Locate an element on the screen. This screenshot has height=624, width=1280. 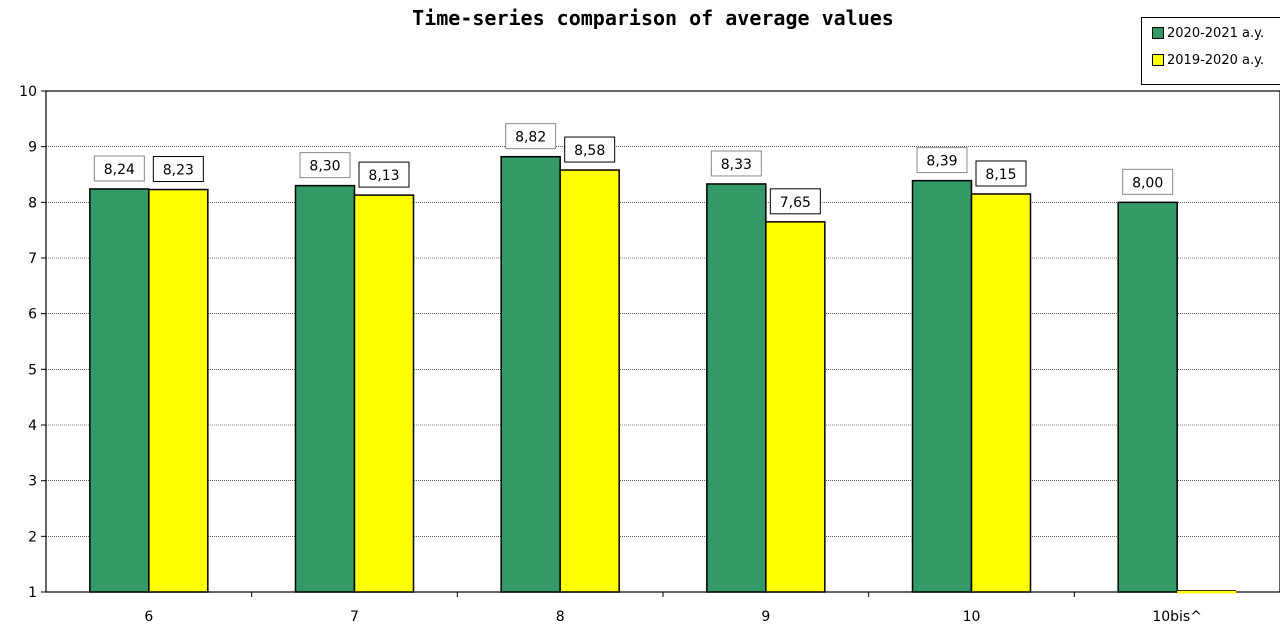
y-tick-label: 8 is located at coordinates (32, 203).